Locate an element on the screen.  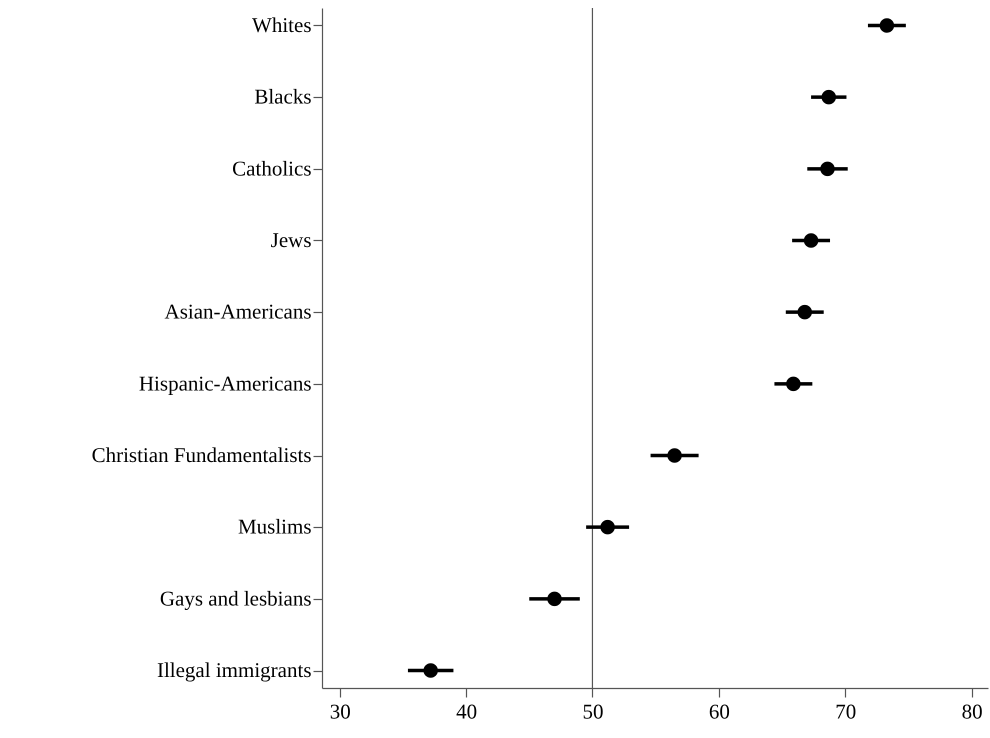
y-tick-label: Gays and lesbians is located at coordinates (236, 598).